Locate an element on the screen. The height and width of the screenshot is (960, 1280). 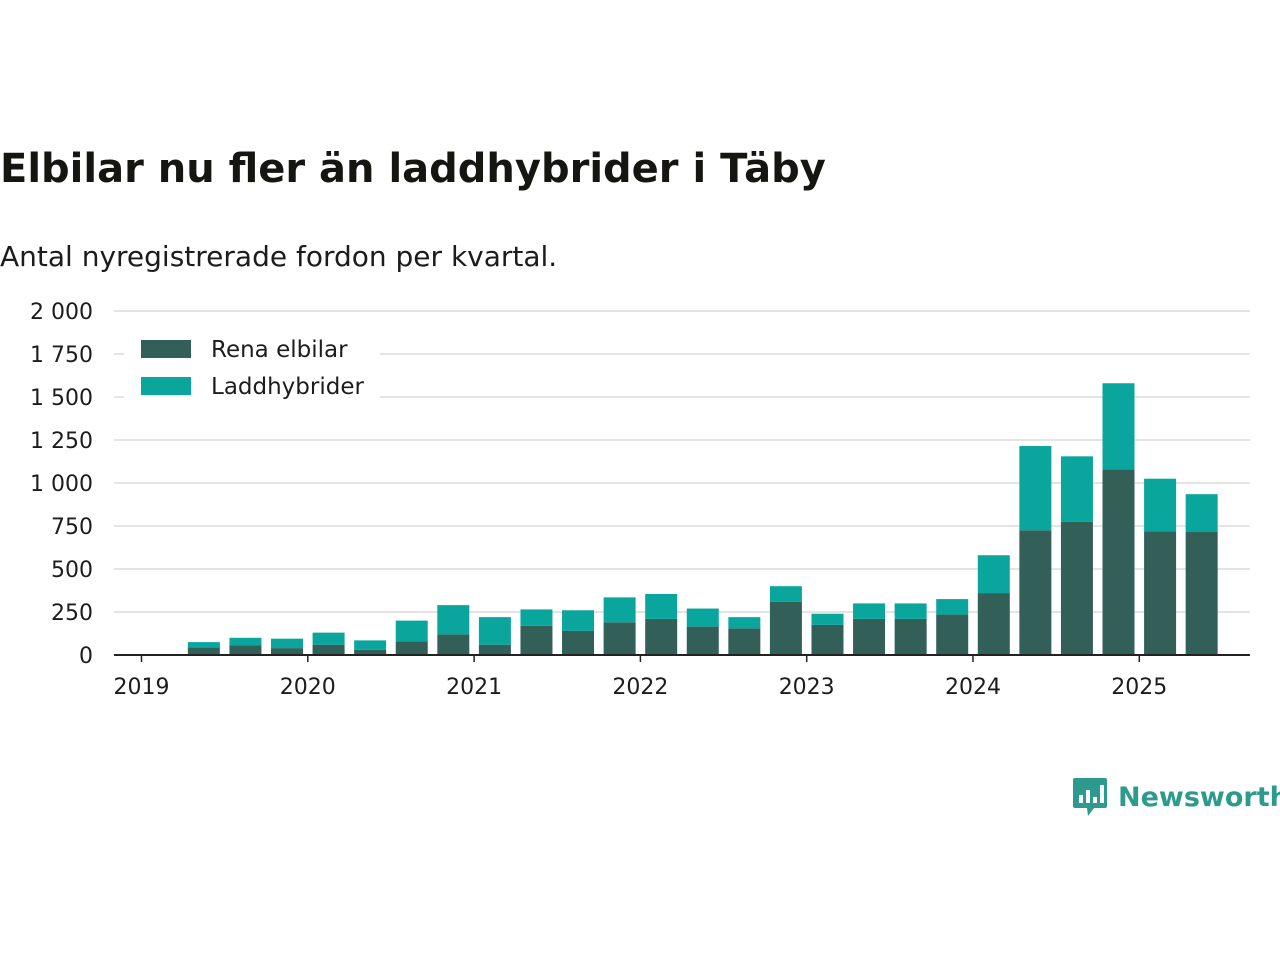
y-tick-label: 1 000 is located at coordinates (61, 484).